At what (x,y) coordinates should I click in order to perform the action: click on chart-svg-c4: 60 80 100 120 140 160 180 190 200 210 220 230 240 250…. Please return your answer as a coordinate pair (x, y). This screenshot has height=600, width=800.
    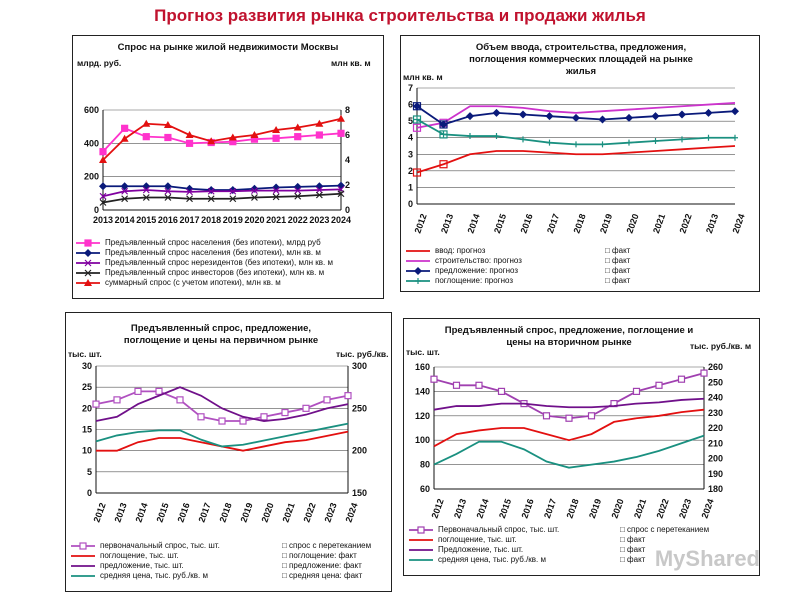
    Looking at the image, I should click on (578, 430).